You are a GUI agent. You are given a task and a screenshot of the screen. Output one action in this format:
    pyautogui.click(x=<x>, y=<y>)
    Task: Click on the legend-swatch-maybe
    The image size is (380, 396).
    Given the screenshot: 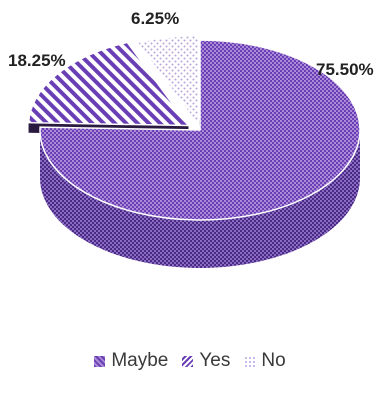 What is the action you would take?
    pyautogui.click(x=100, y=361)
    